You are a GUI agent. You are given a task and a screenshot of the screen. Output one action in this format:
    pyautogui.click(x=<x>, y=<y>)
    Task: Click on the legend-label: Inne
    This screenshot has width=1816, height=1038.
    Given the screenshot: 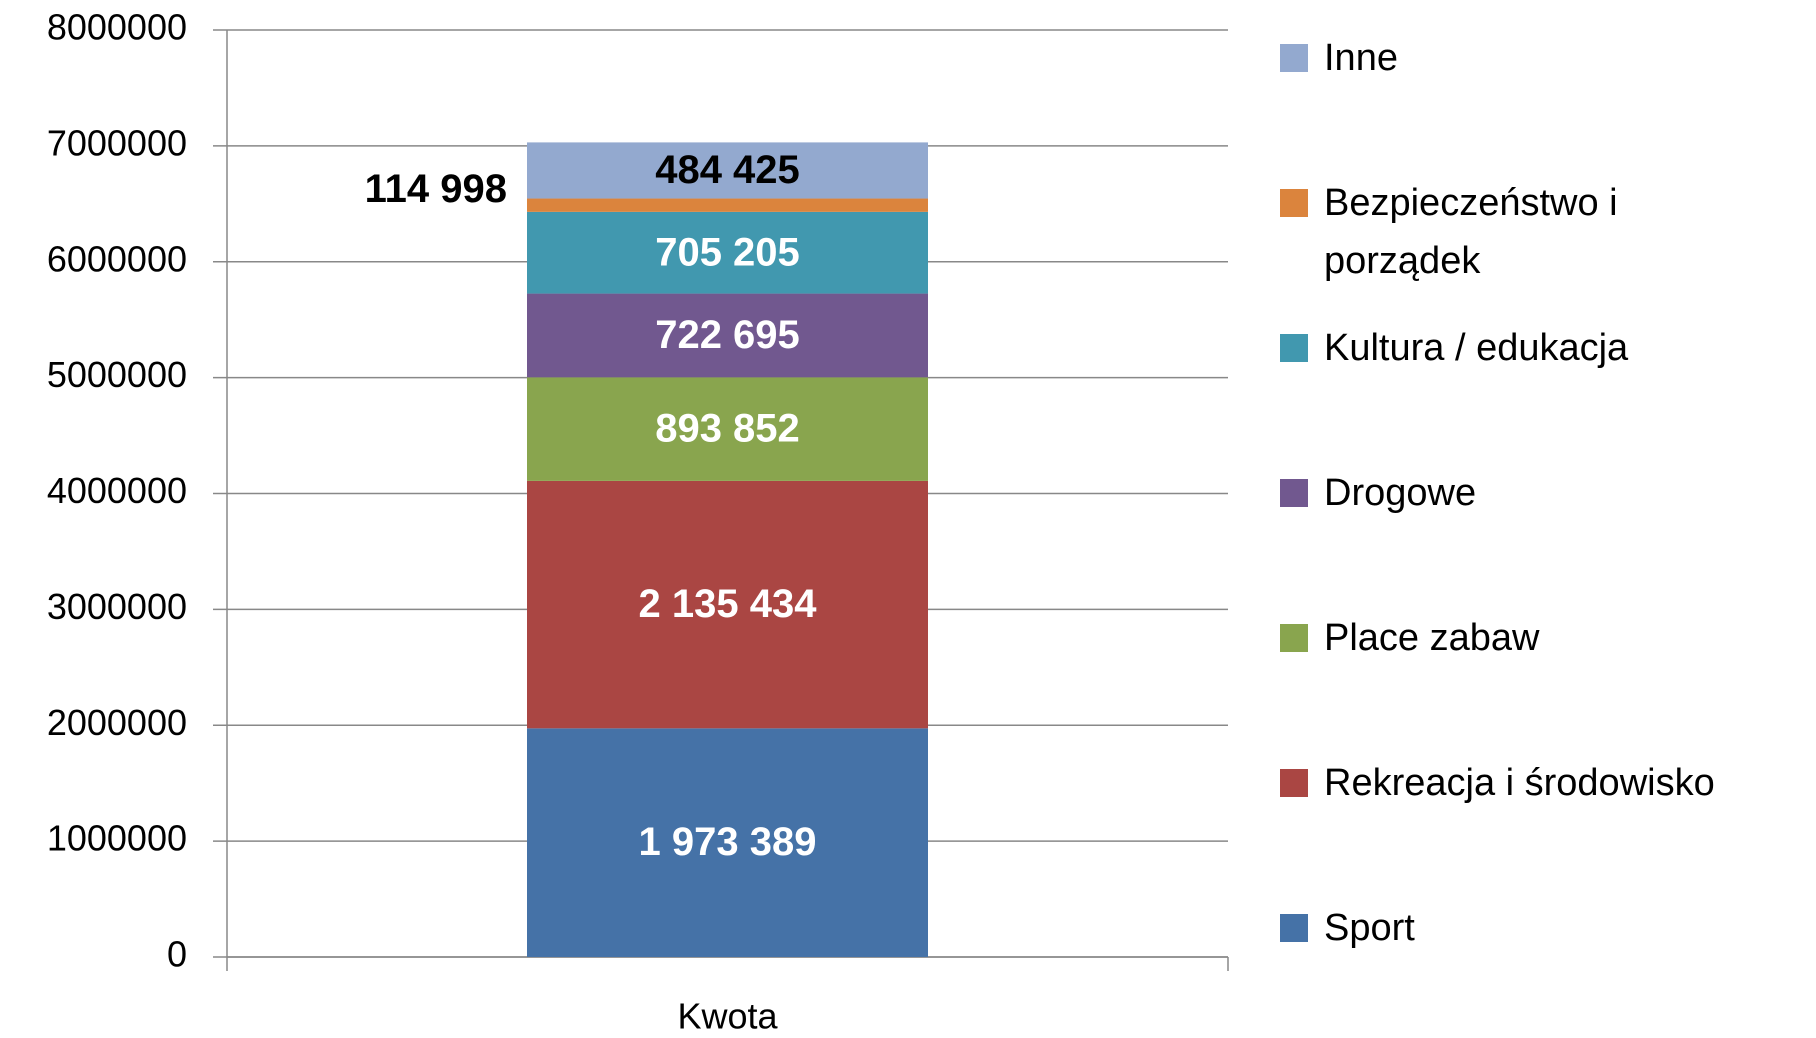 What is the action you would take?
    pyautogui.click(x=1361, y=58)
    